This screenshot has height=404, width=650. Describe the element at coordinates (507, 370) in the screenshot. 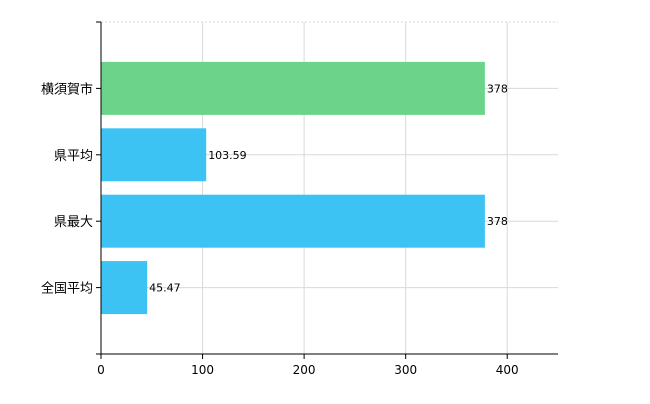

I see `x-tick-label: 400` at that location.